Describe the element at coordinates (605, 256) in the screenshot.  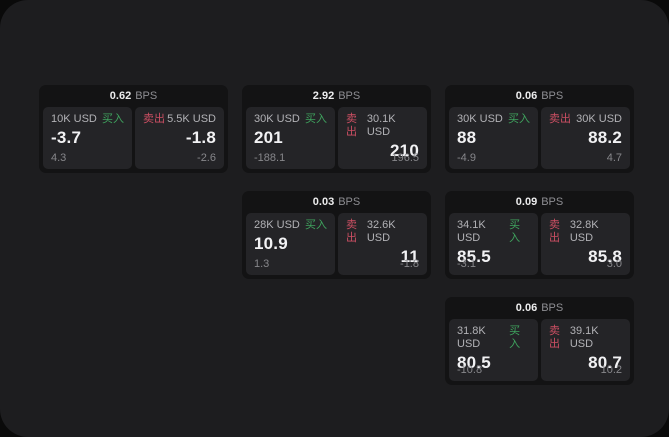
I see `sell-price: 85.8` at that location.